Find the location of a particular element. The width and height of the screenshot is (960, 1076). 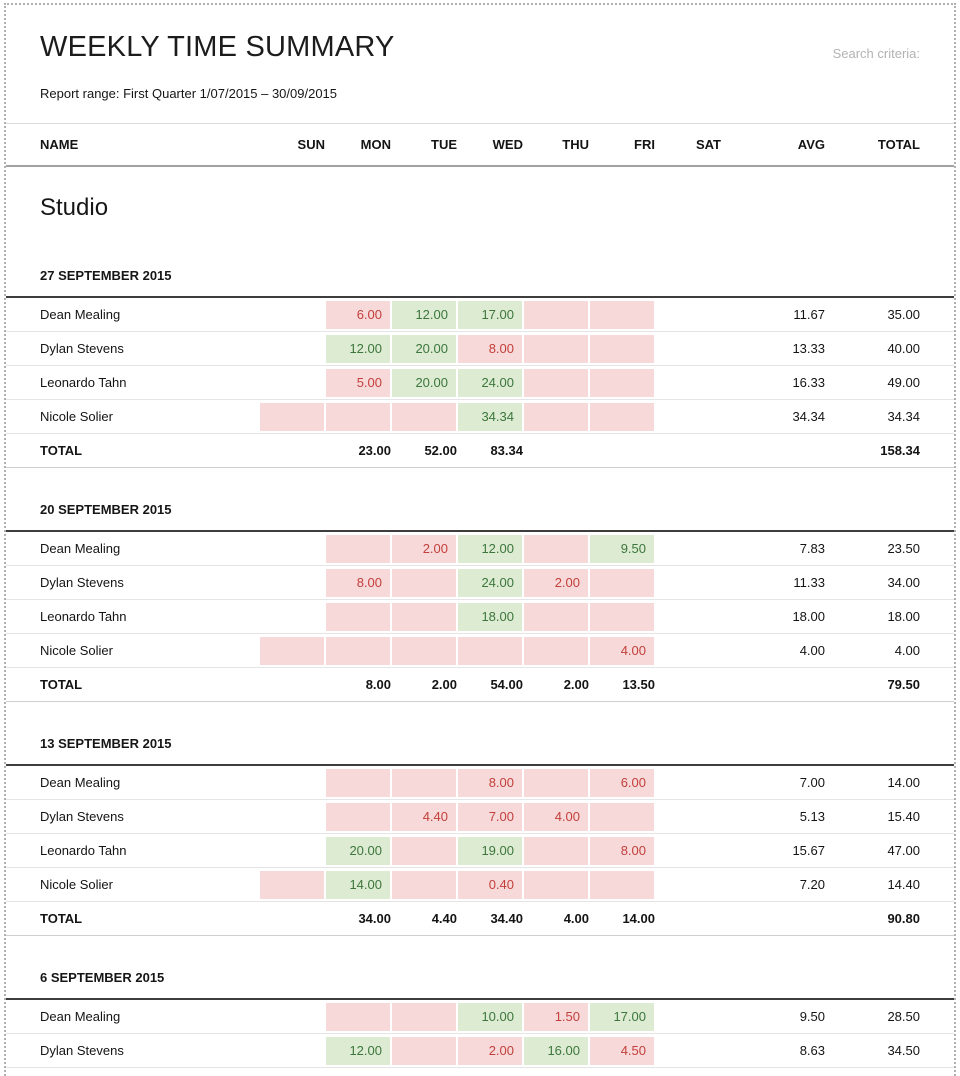

day-cell: 9.50 is located at coordinates (622, 548).